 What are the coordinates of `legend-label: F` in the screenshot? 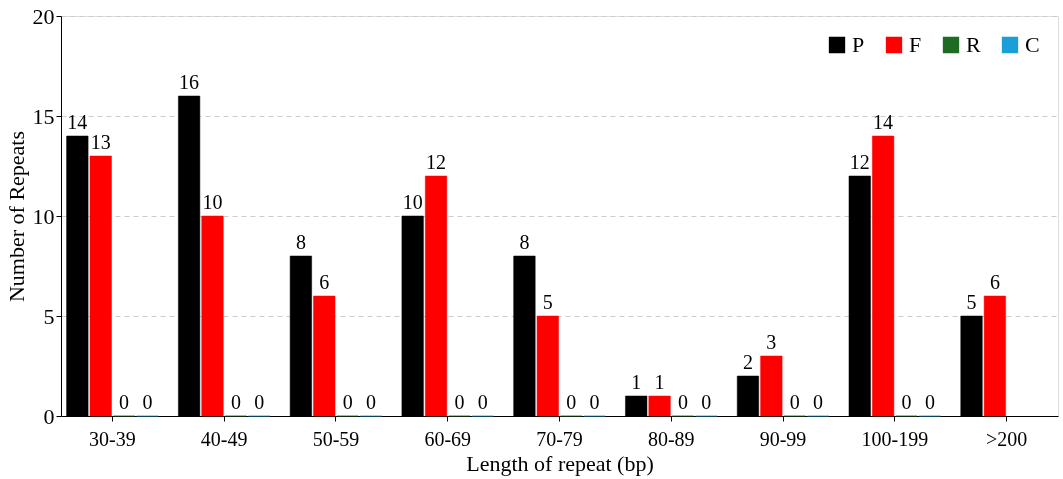 It's located at (915, 44).